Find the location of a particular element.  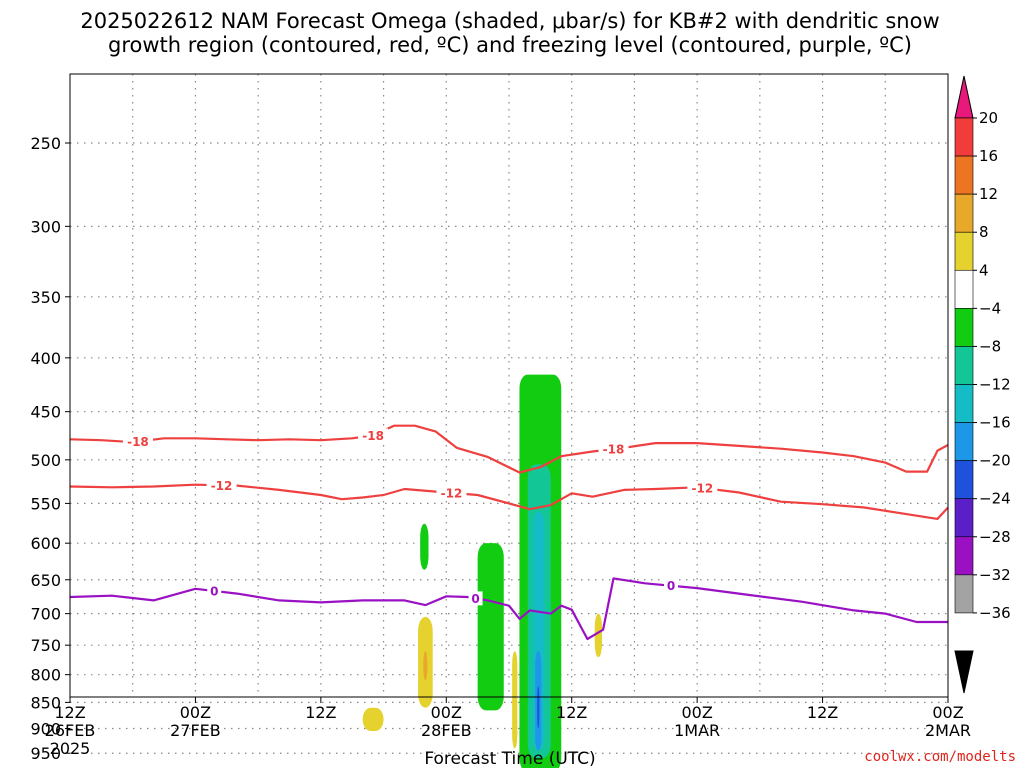

colorbar-label: −24 is located at coordinates (995, 499).